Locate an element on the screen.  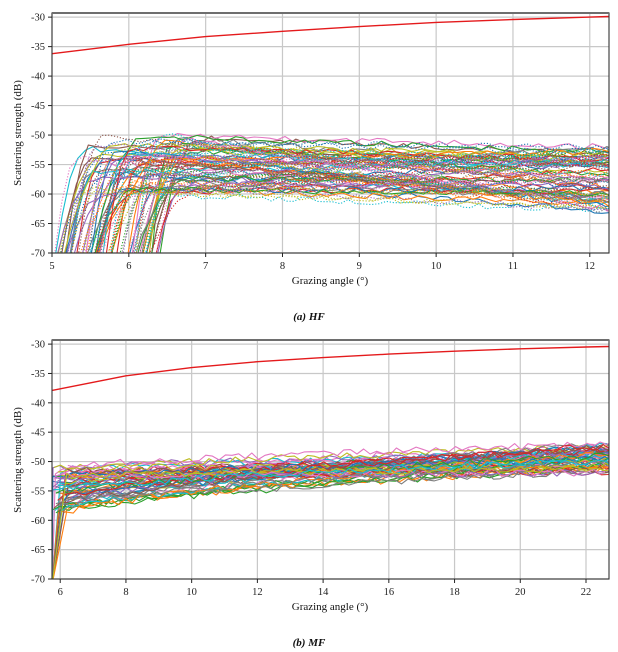
caption-hf: (a) HF is located at coordinates (309, 317).